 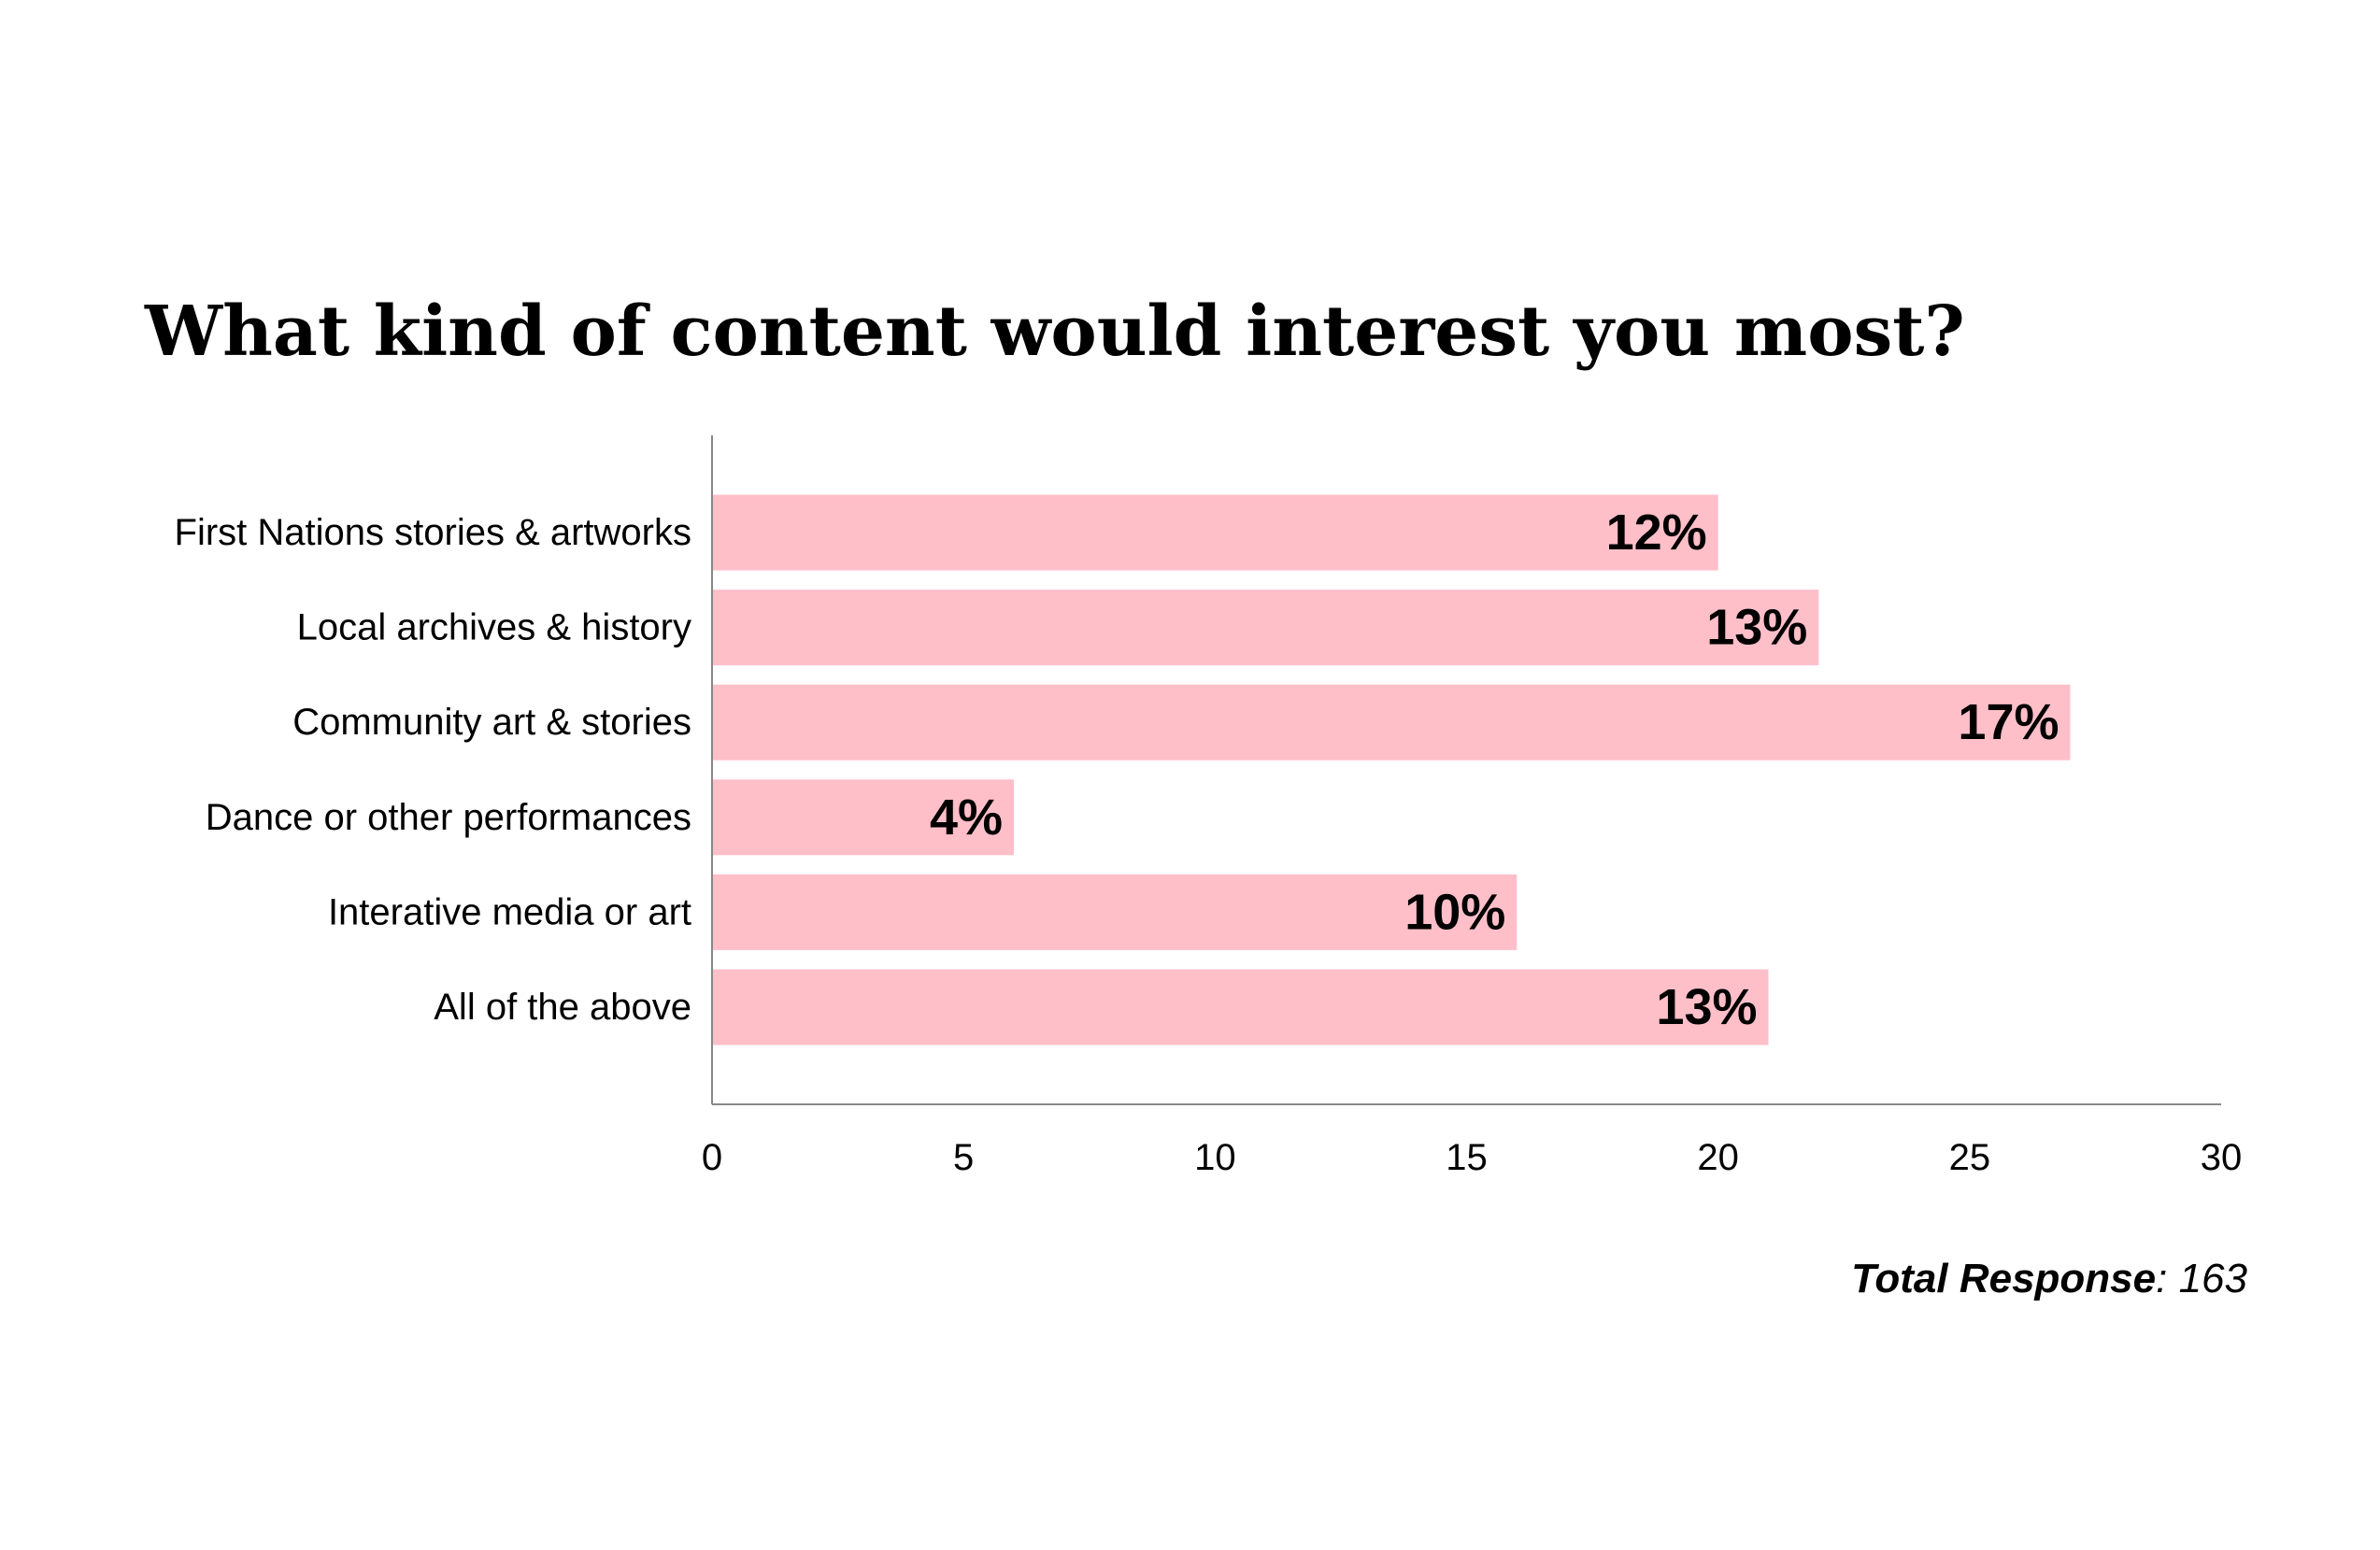 What do you see at coordinates (562, 1007) in the screenshot?
I see `category-label: All of the above` at bounding box center [562, 1007].